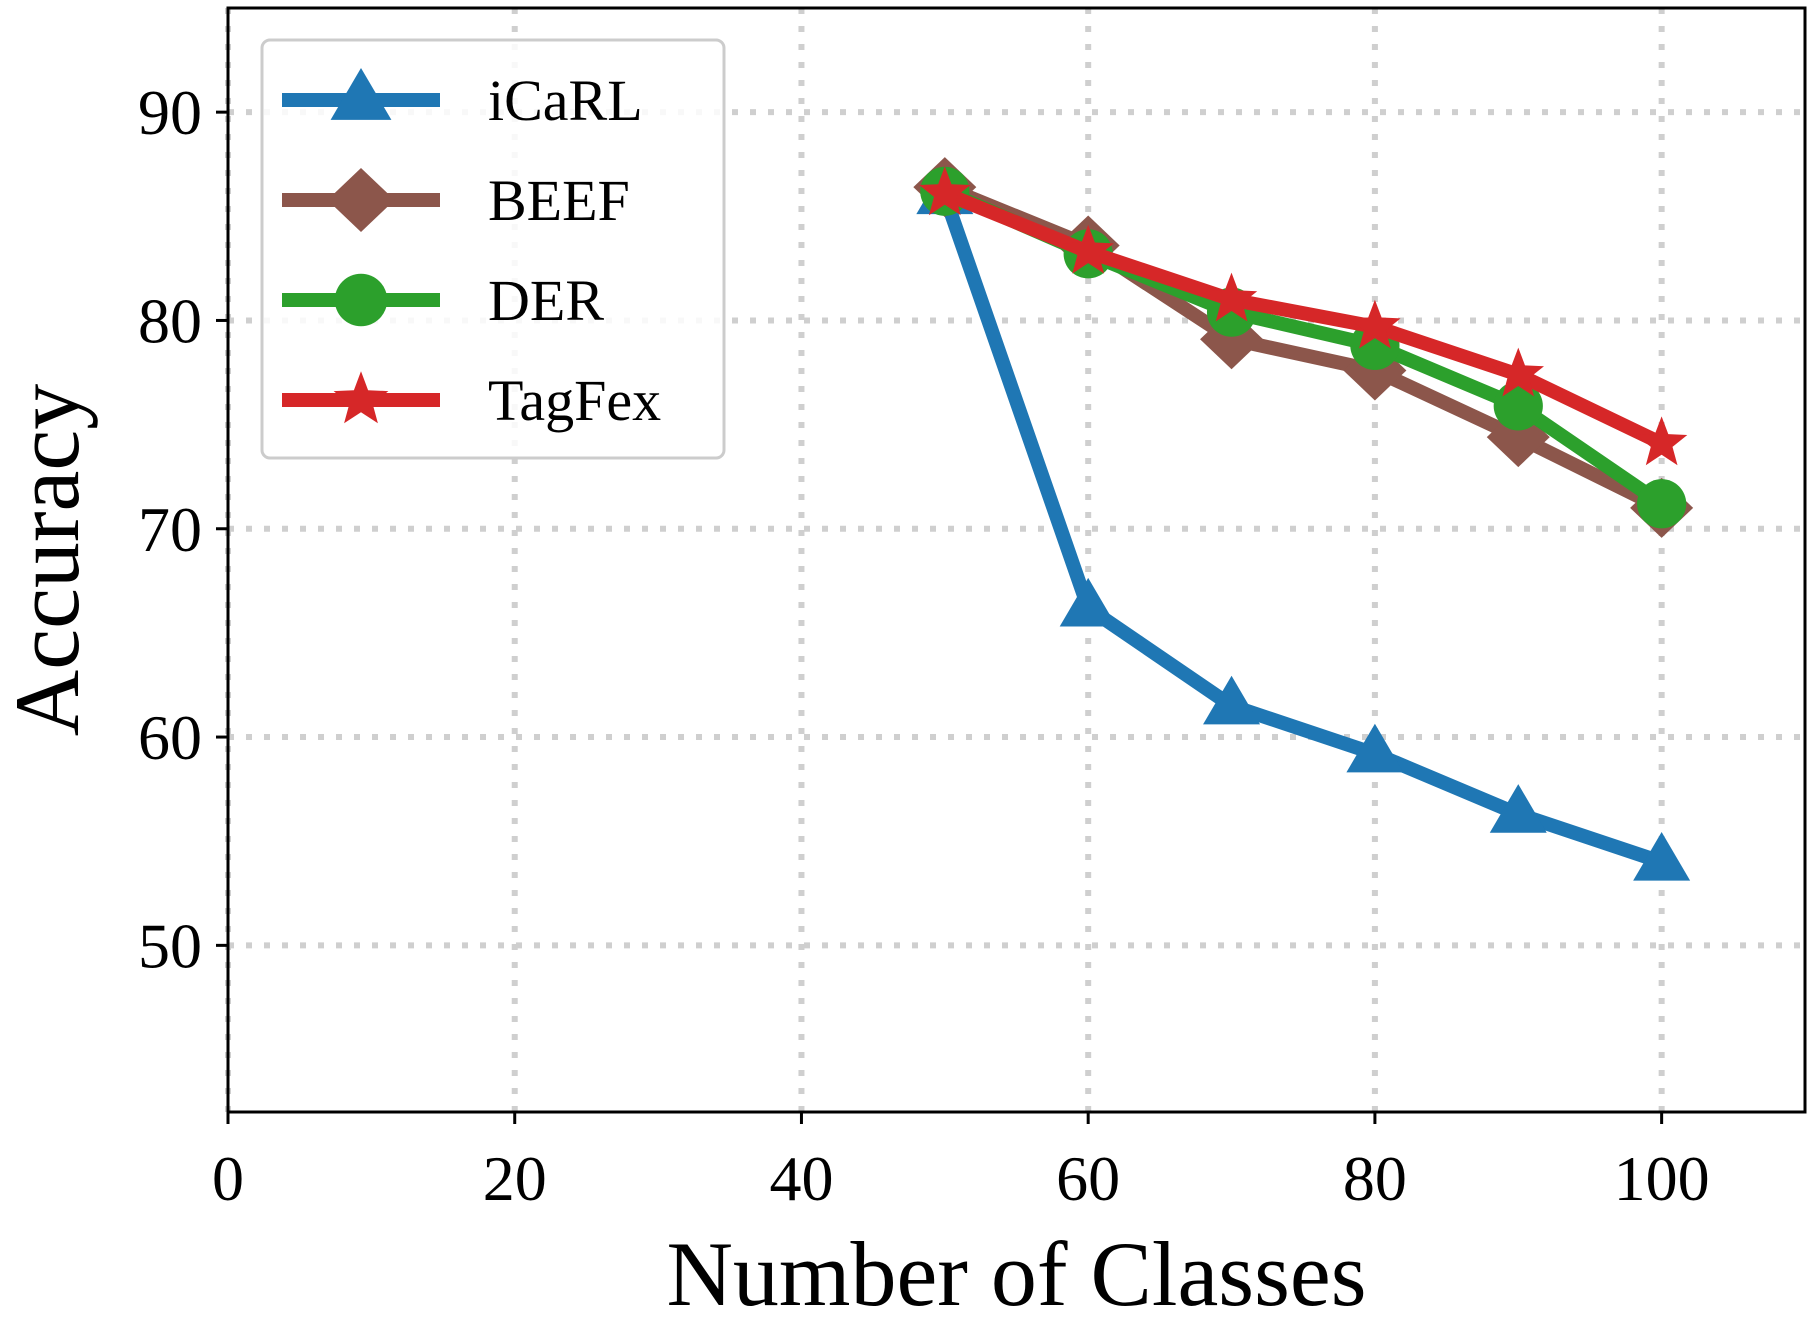  What do you see at coordinates (1375, 1178) in the screenshot?
I see `x-tick-label: 80` at bounding box center [1375, 1178].